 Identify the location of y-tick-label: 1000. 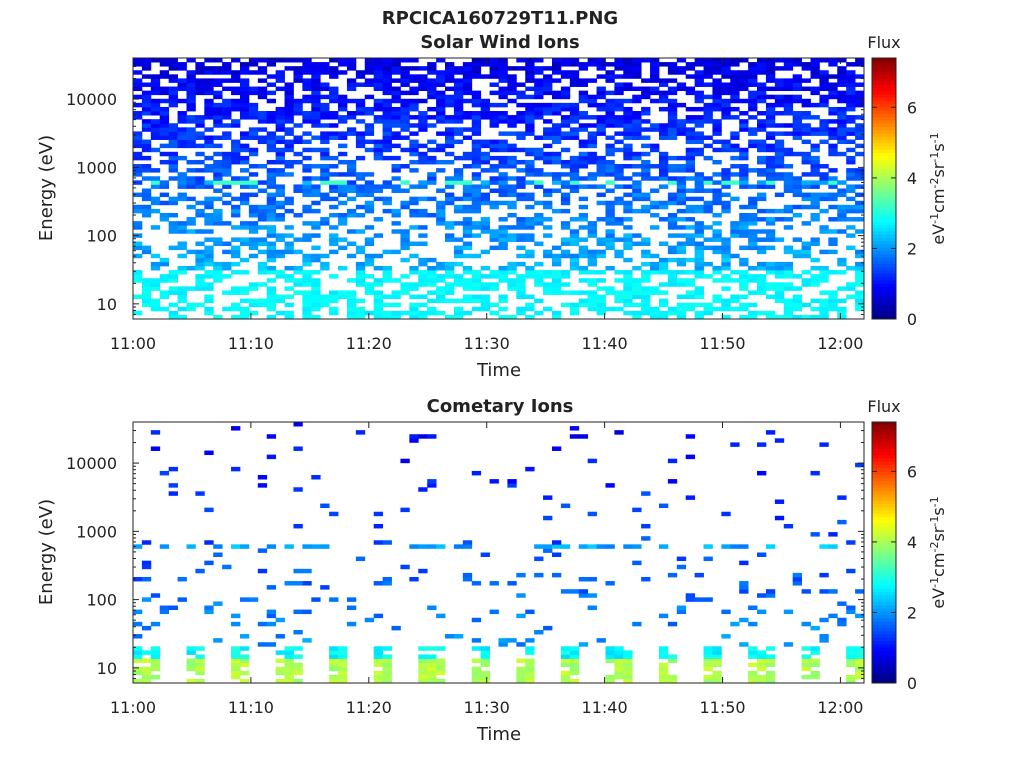
(96, 167).